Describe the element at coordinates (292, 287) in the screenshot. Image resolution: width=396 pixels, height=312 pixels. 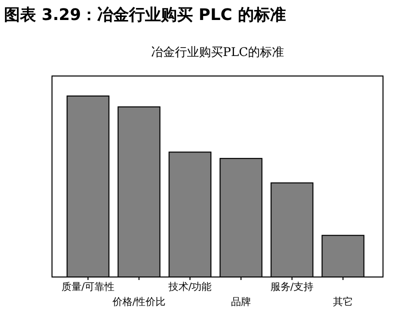
I see `x-tick-label: 服务/支持` at that location.